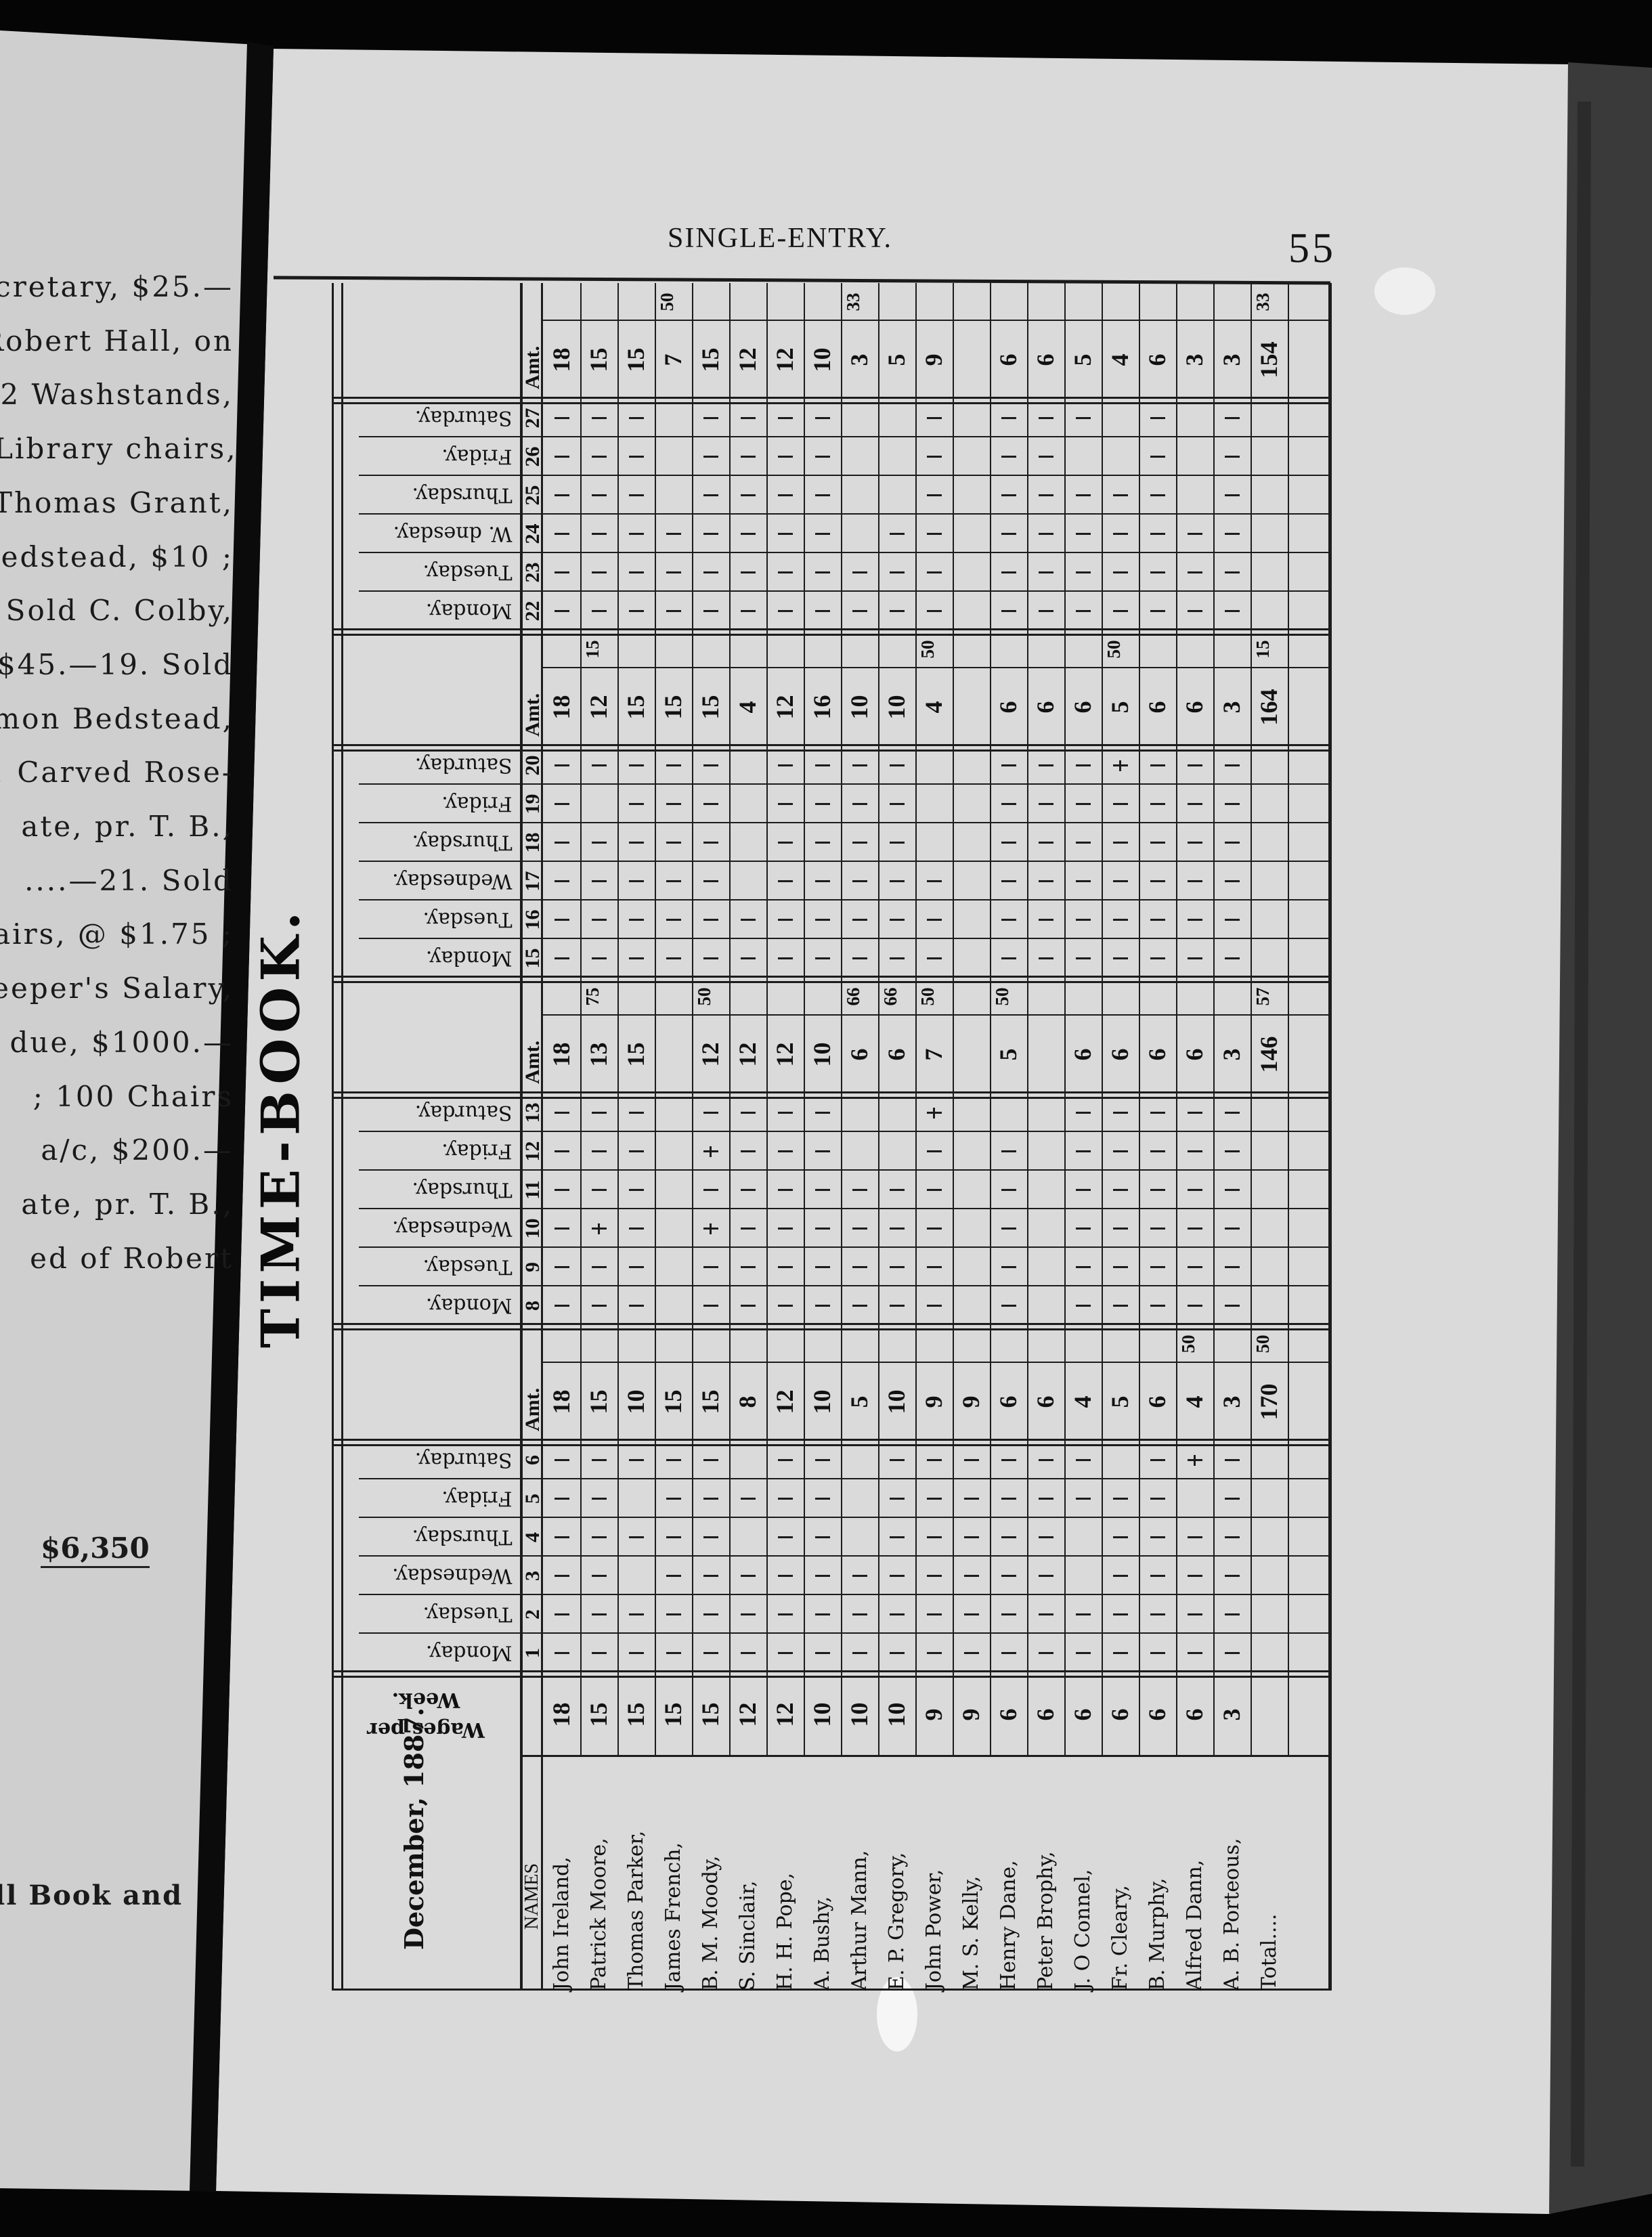  What do you see at coordinates (117, 664) in the screenshot?
I see `left-page-line: $45.—19. Sold` at bounding box center [117, 664].